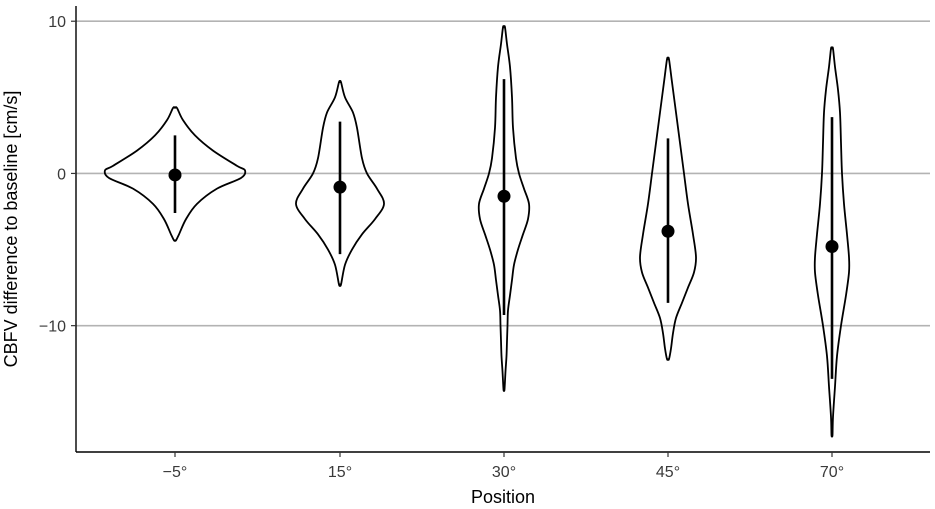 Image resolution: width=935 pixels, height=509 pixels. I want to click on x-axis-title: Position, so click(503, 497).